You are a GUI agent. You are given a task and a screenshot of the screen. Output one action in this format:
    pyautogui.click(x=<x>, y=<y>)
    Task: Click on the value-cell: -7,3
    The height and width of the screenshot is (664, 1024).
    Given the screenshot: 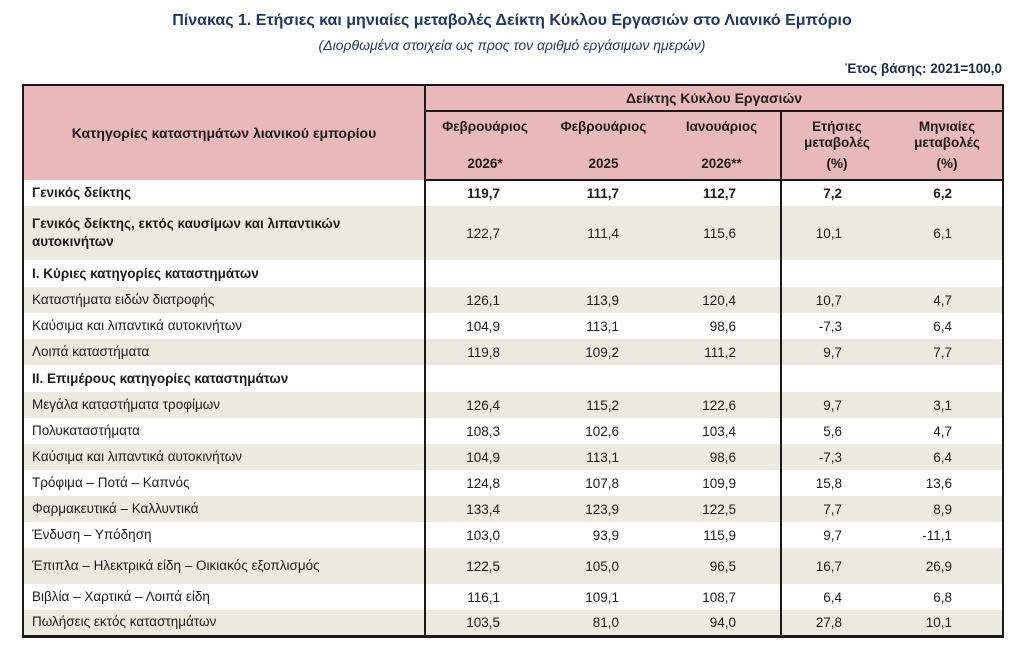 What is the action you would take?
    pyautogui.click(x=836, y=326)
    